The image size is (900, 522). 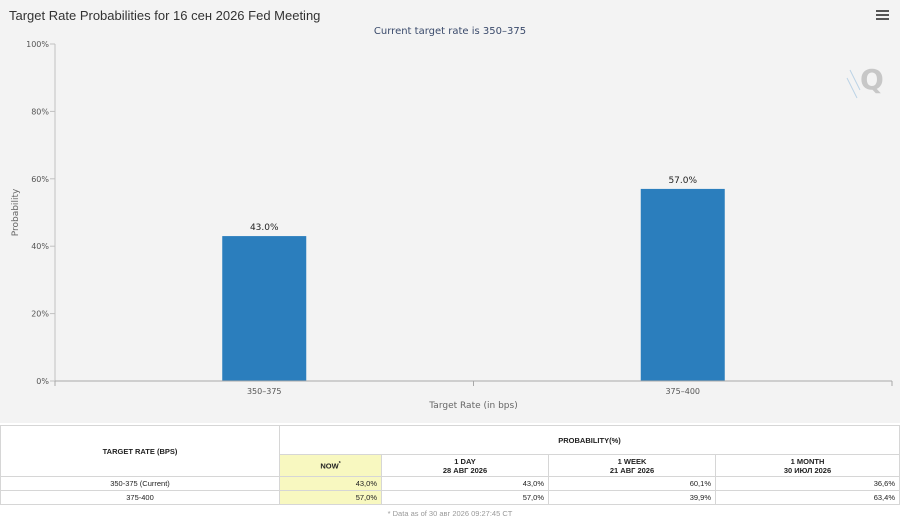 I want to click on one-month-header: 1 MONTH 30 ИЮЛ 2026, so click(x=807, y=465).